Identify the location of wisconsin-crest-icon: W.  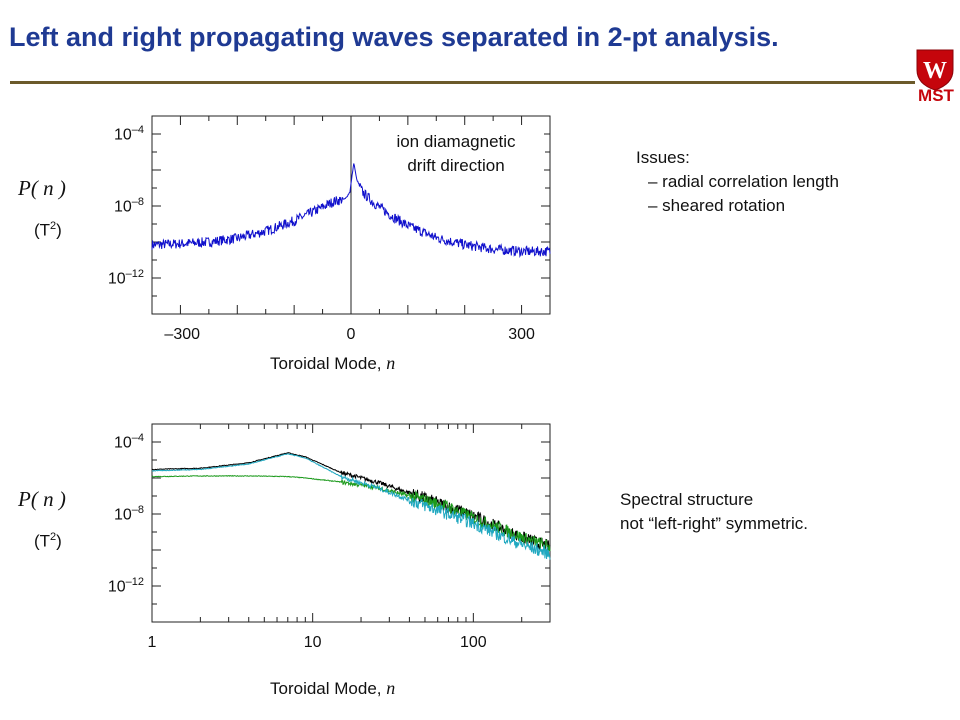
(935, 70).